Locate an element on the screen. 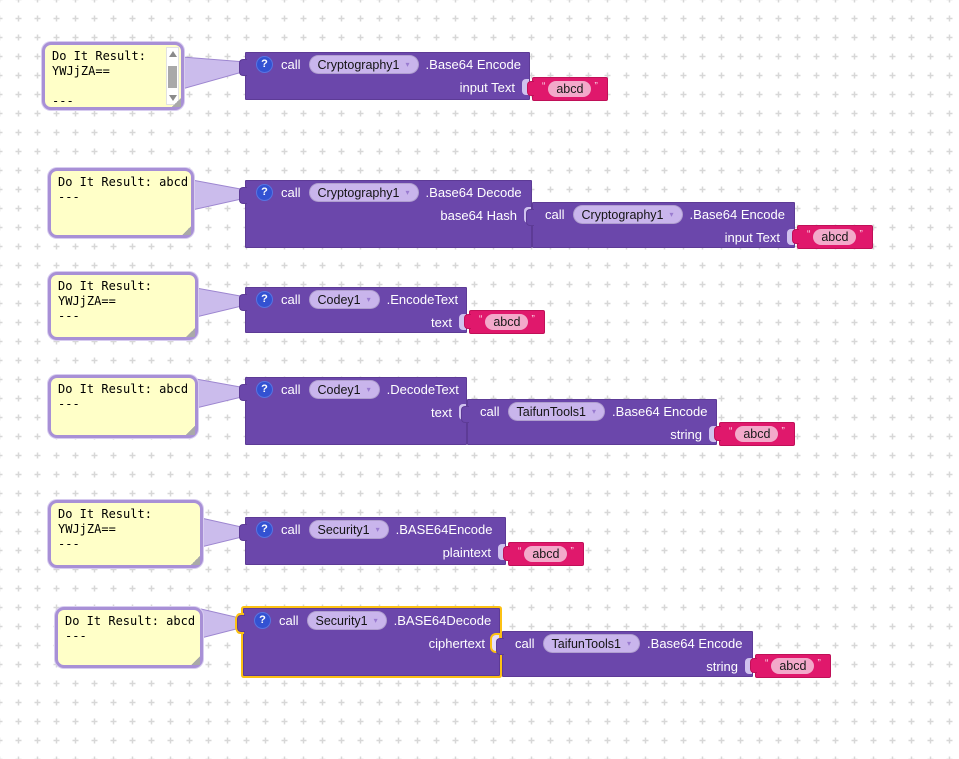  scrollbar-thumb is located at coordinates (172, 77).